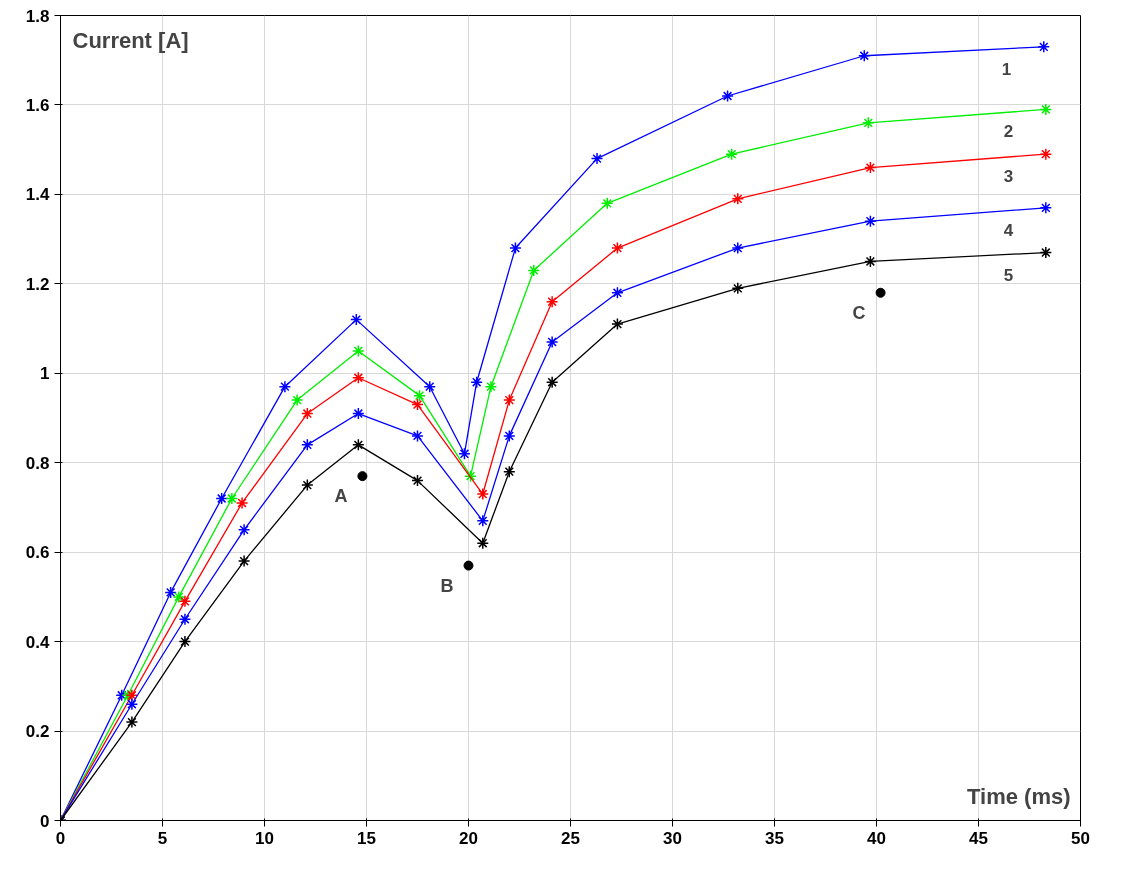 The image size is (1128, 874). Describe the element at coordinates (774, 838) in the screenshot. I see `x-tick-label: 35` at that location.